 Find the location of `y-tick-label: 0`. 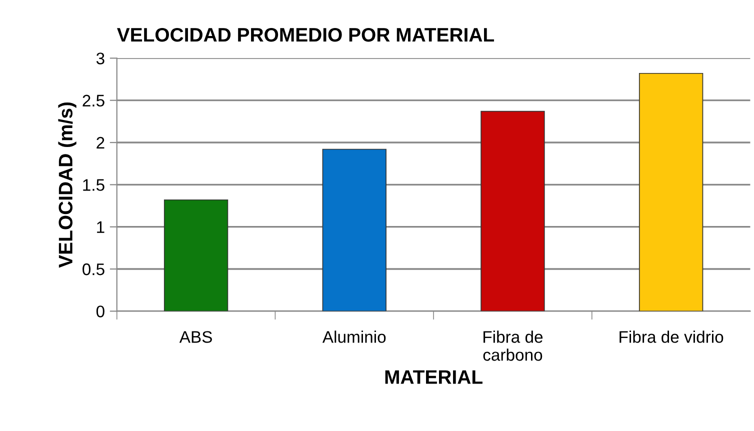

y-tick-label: 0 is located at coordinates (100, 312).